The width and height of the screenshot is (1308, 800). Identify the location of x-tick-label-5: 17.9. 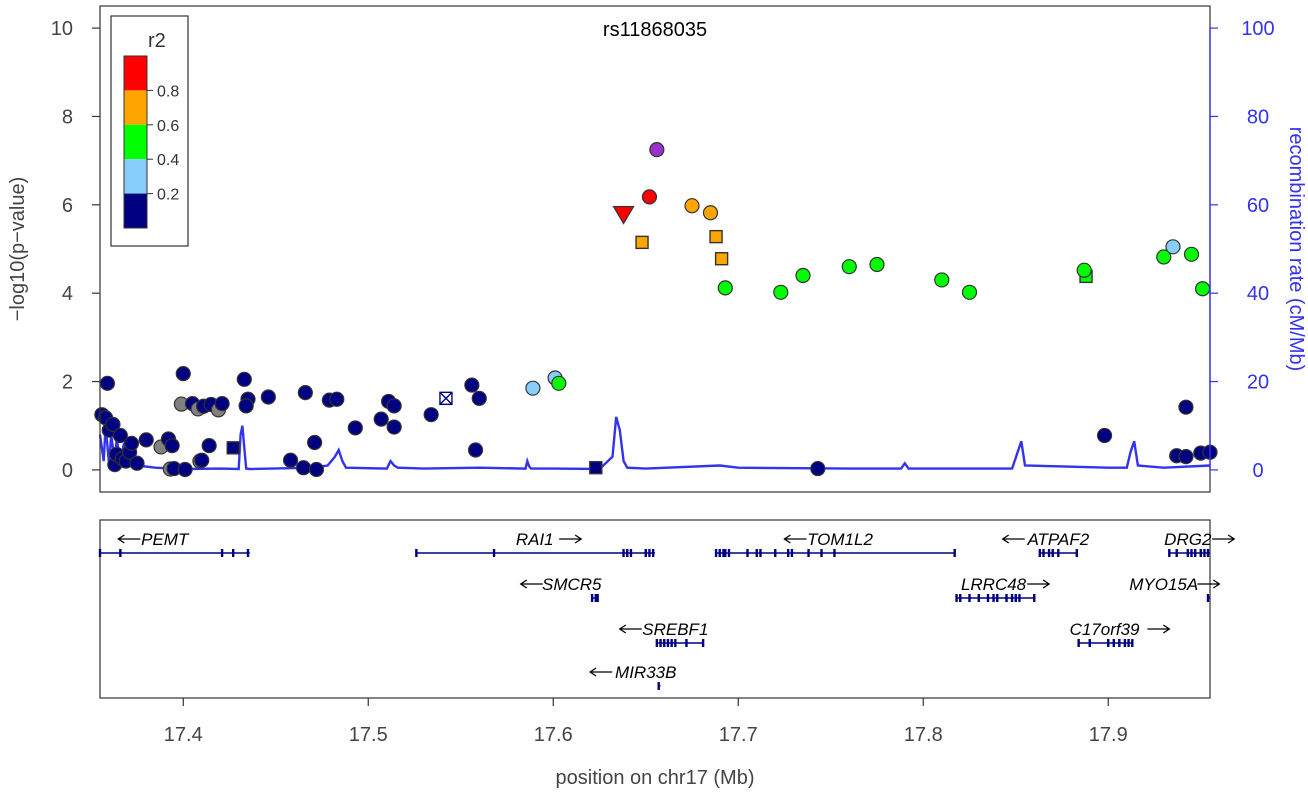
(1108, 735).